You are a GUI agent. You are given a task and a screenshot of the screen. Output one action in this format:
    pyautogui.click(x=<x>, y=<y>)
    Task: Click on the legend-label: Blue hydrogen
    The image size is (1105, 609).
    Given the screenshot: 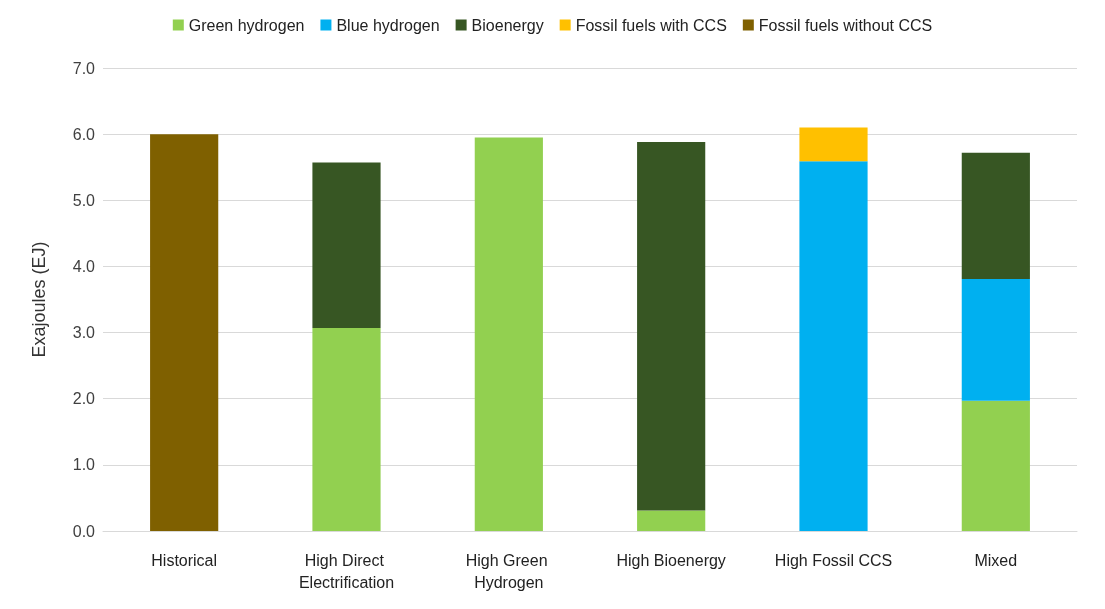 What is the action you would take?
    pyautogui.click(x=388, y=25)
    